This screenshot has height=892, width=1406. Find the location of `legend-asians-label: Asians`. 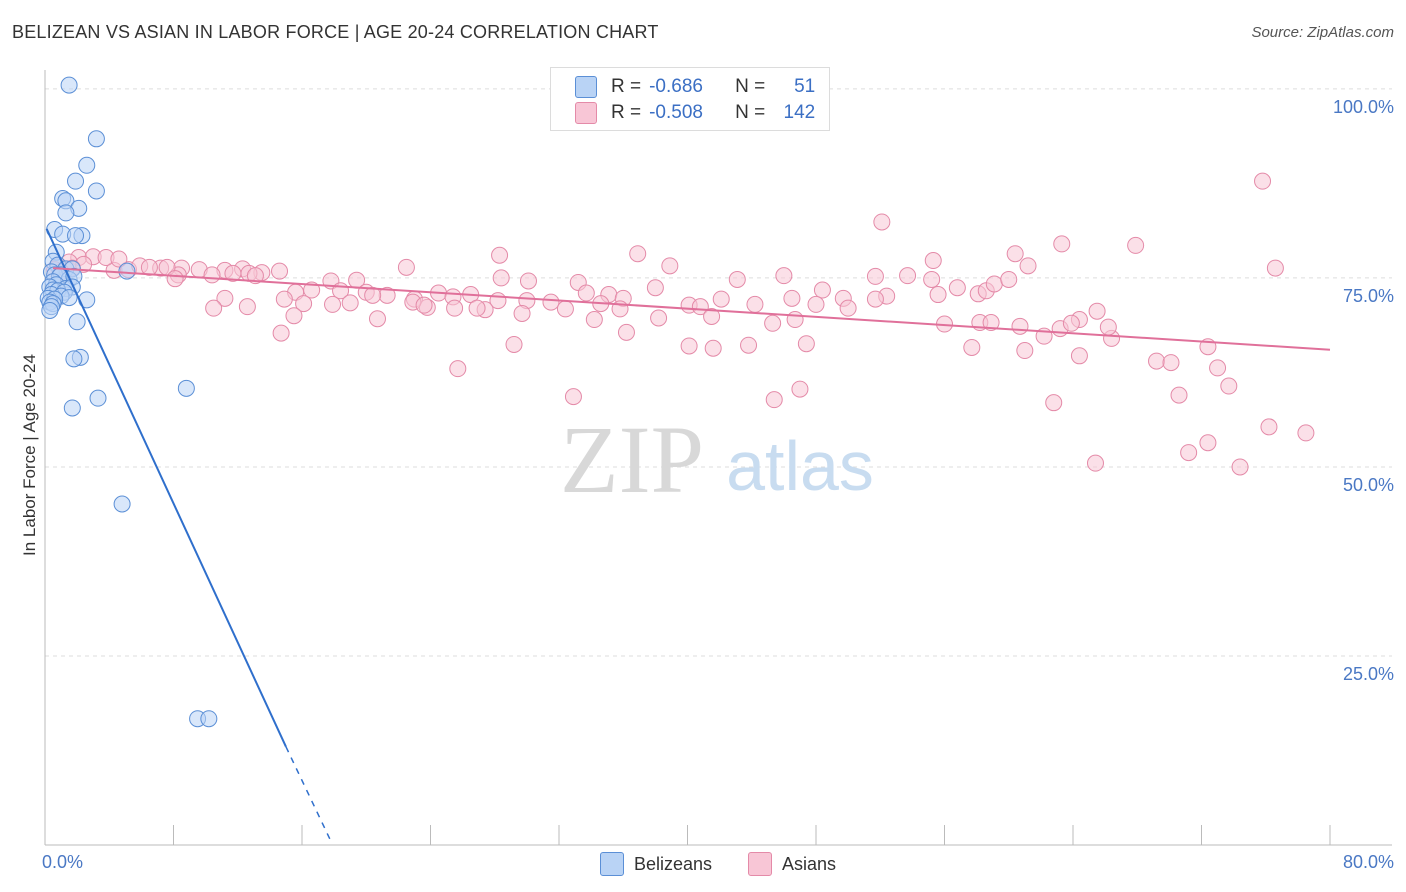

legend-asians-label: Asians is located at coordinates (809, 863).